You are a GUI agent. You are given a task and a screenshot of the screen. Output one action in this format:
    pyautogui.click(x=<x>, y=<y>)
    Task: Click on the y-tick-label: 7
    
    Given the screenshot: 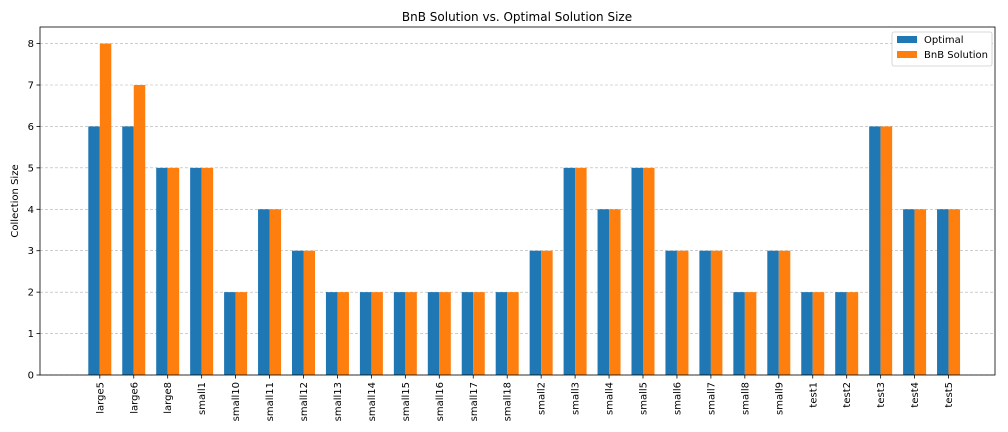 What is the action you would take?
    pyautogui.click(x=31, y=86)
    